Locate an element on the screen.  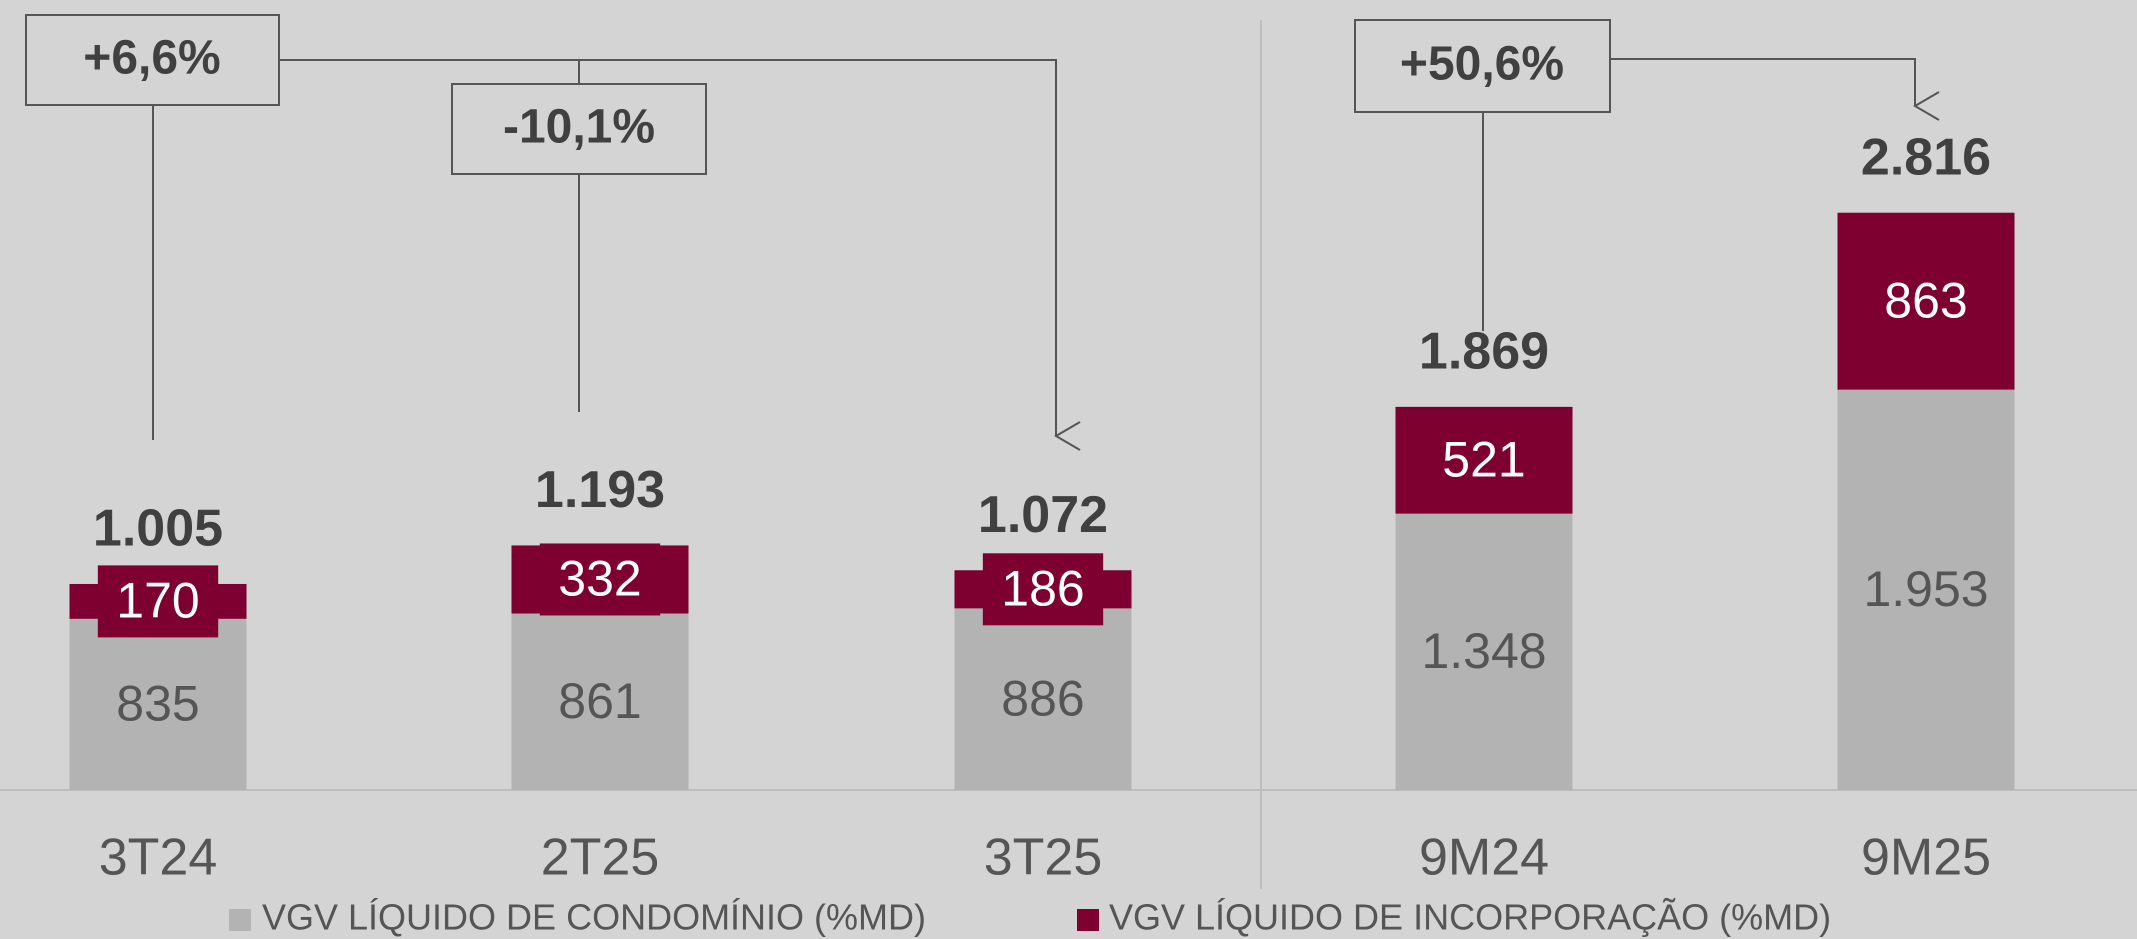
segment-label: 186 is located at coordinates (1042, 589).